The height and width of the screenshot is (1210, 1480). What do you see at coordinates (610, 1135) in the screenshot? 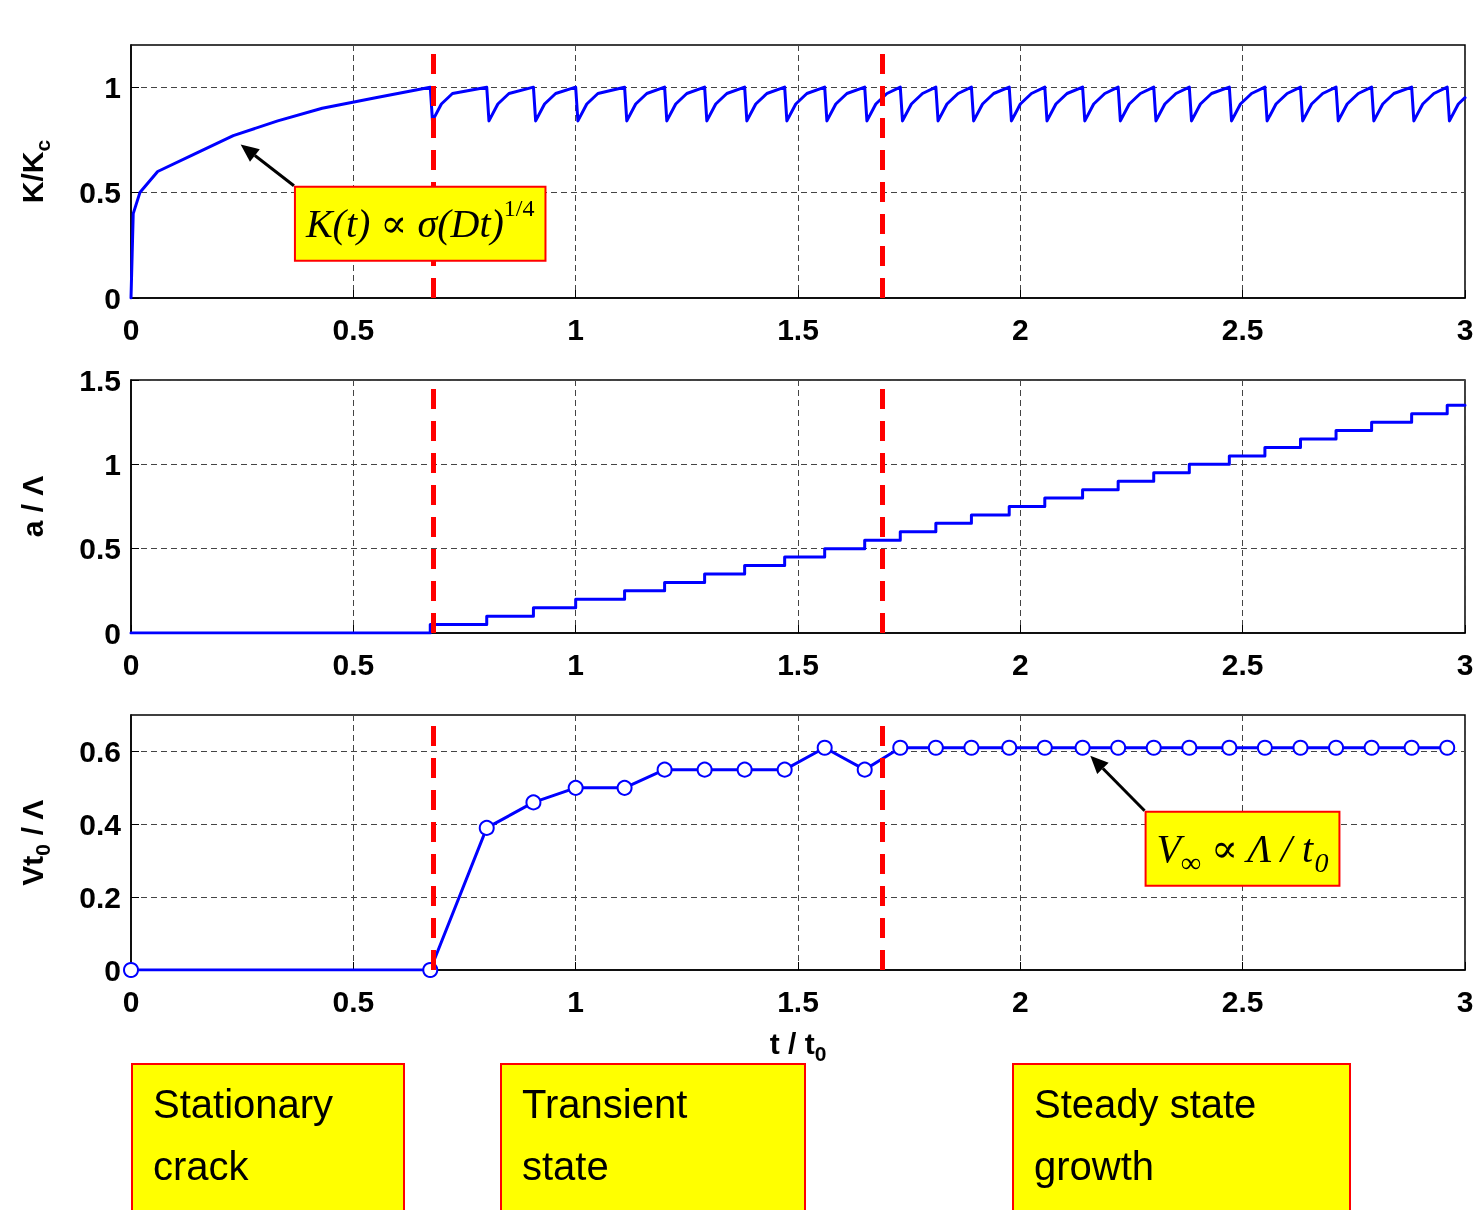
I see `text: Transient state` at bounding box center [610, 1135].